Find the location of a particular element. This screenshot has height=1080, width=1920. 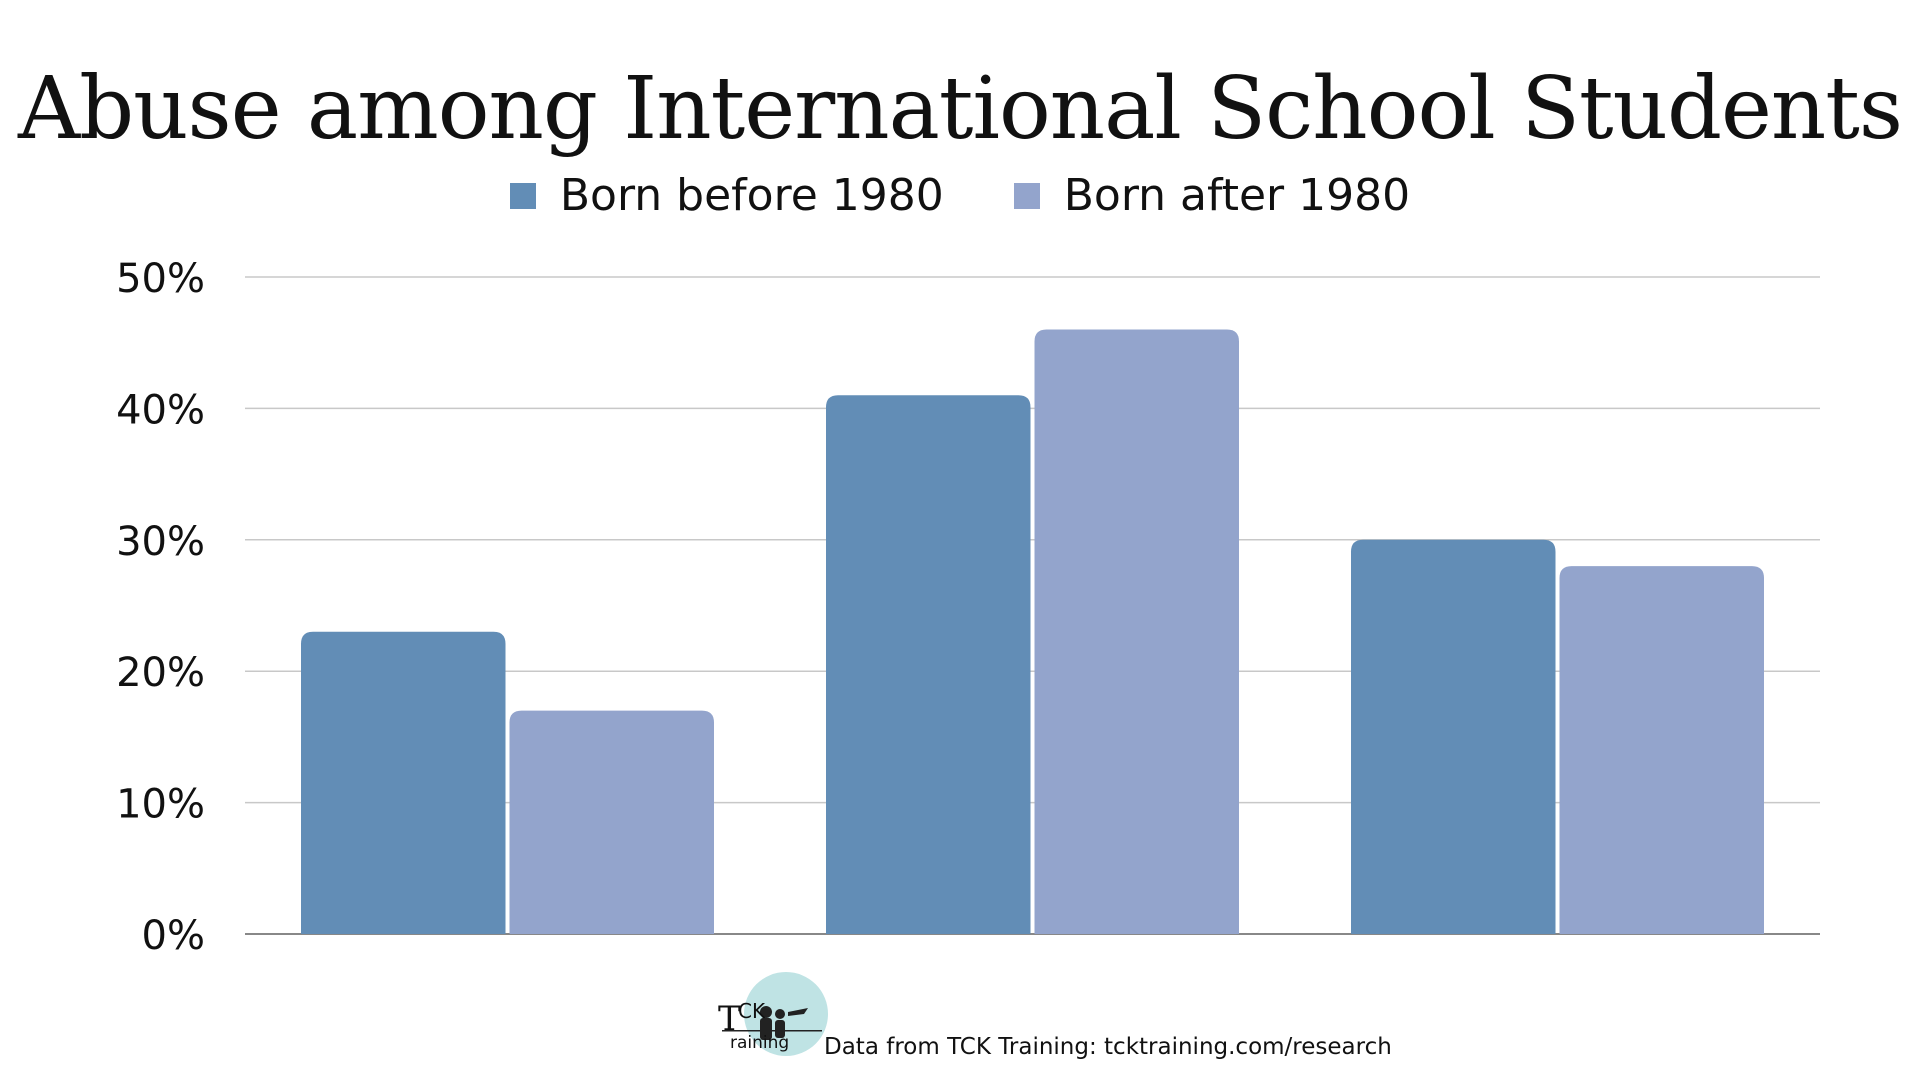

logo-figure-body-icon is located at coordinates (766, 1029).